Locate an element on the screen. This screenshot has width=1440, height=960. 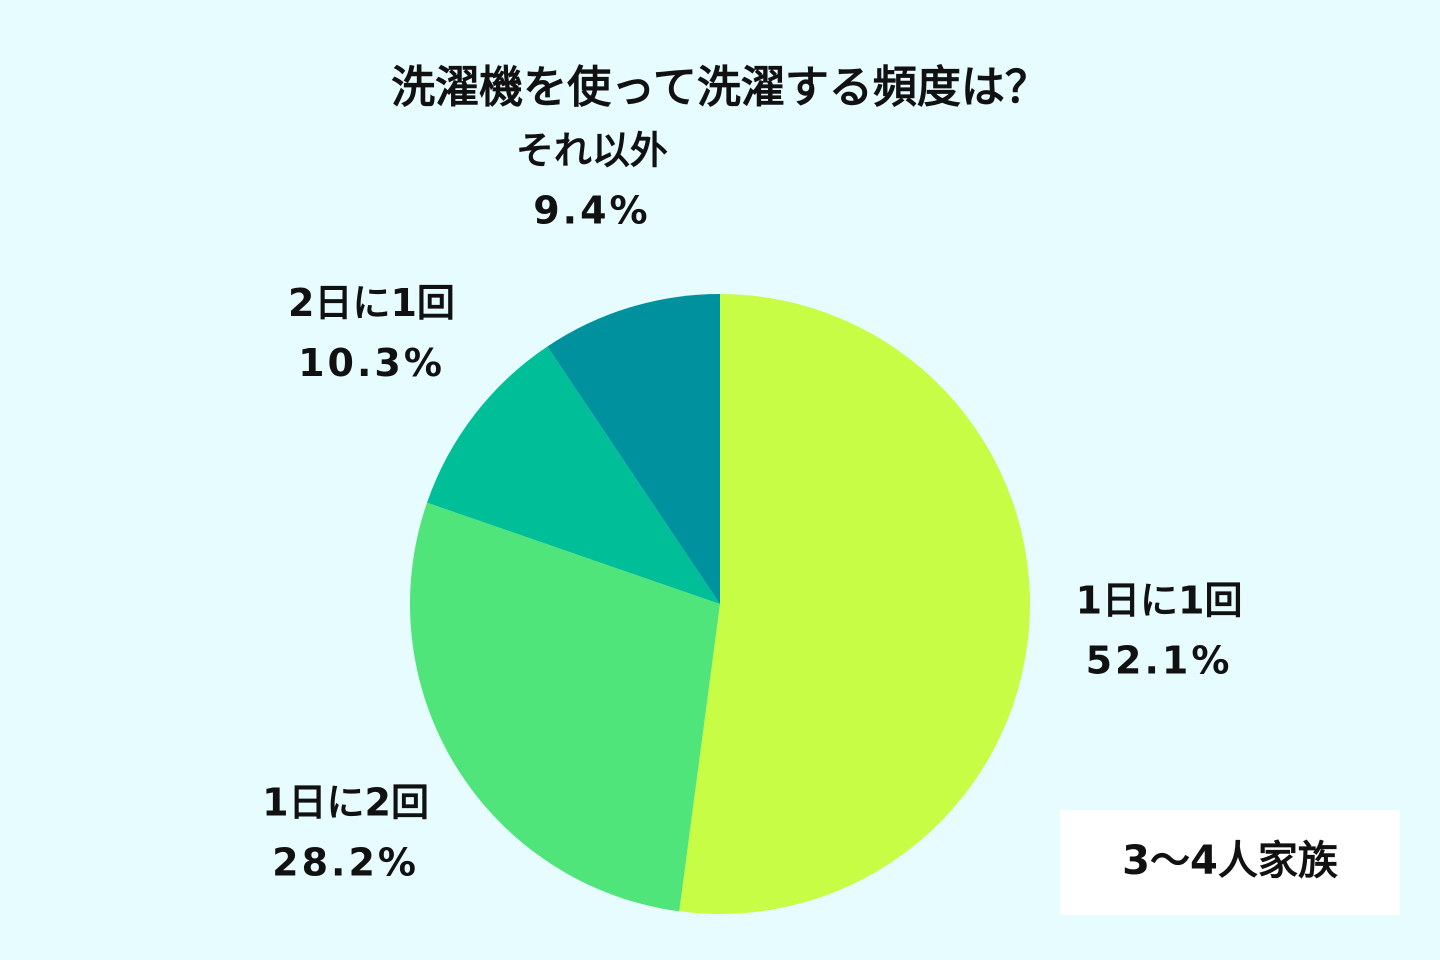
annotation: 3〜4人家族 is located at coordinates (1230, 861).